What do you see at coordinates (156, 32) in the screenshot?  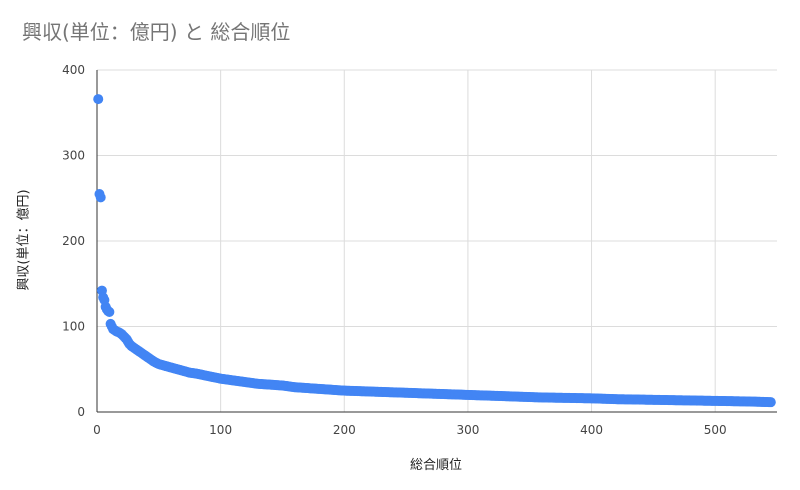 I see `chart-title: 興収(単位：億円) と 総合順位` at bounding box center [156, 32].